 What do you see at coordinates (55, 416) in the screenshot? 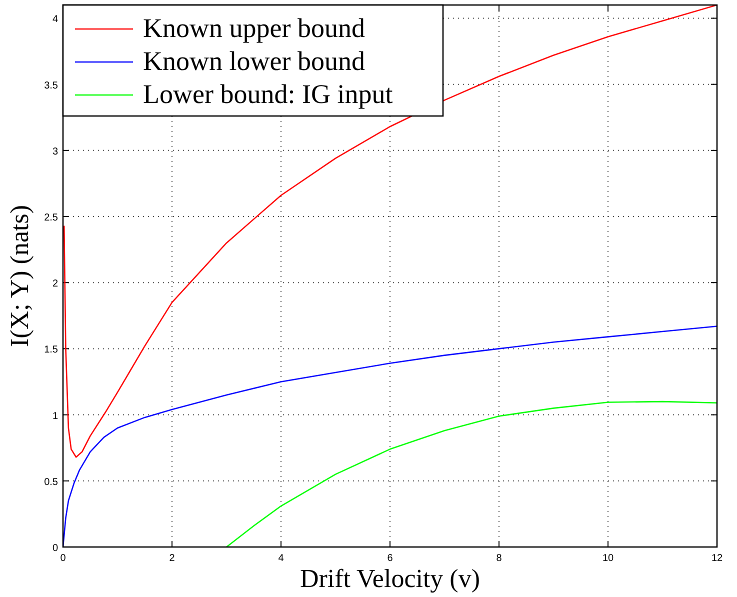
I see `y-tick-label: 1` at bounding box center [55, 416].